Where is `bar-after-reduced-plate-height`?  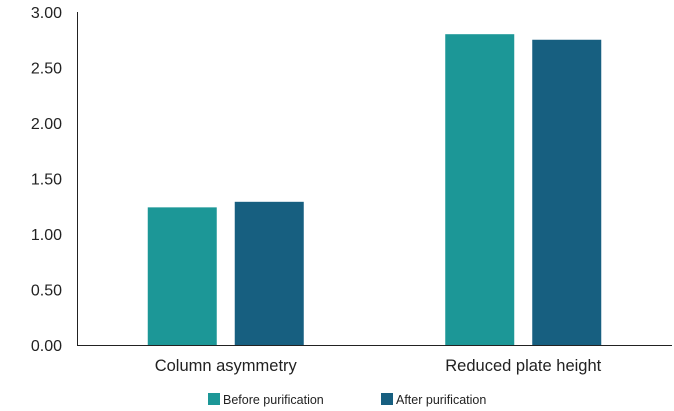
bar-after-reduced-plate-height is located at coordinates (567, 192).